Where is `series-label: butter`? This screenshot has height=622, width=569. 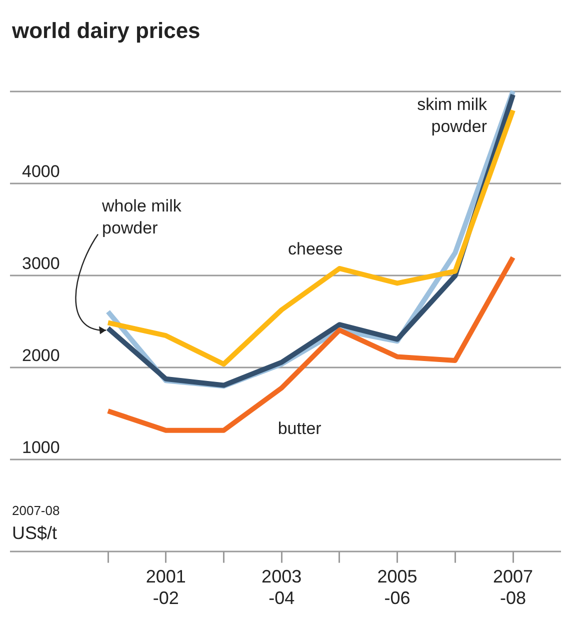 series-label: butter is located at coordinates (300, 428).